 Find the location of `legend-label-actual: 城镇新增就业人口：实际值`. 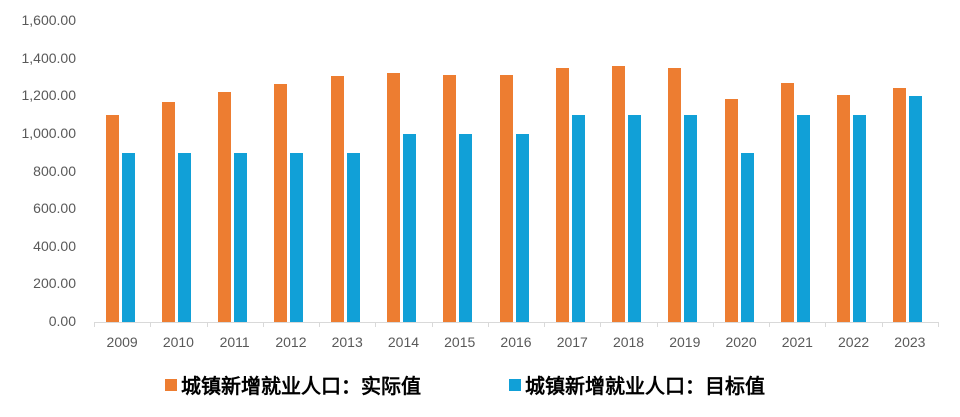

legend-label-actual: 城镇新增就业人口：实际值 is located at coordinates (301, 387).